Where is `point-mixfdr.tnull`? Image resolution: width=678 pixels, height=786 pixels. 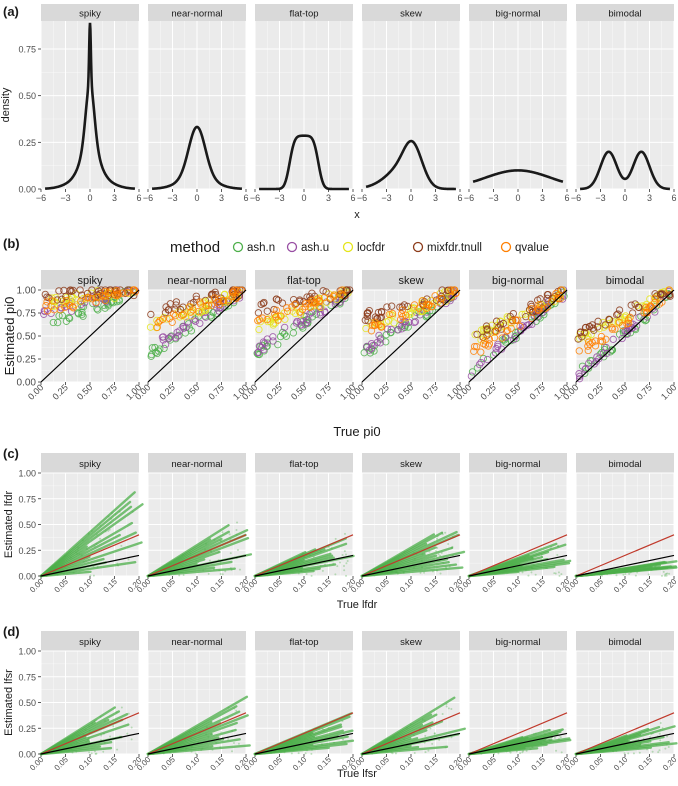 point-mixfdr.tnull is located at coordinates (323, 291).